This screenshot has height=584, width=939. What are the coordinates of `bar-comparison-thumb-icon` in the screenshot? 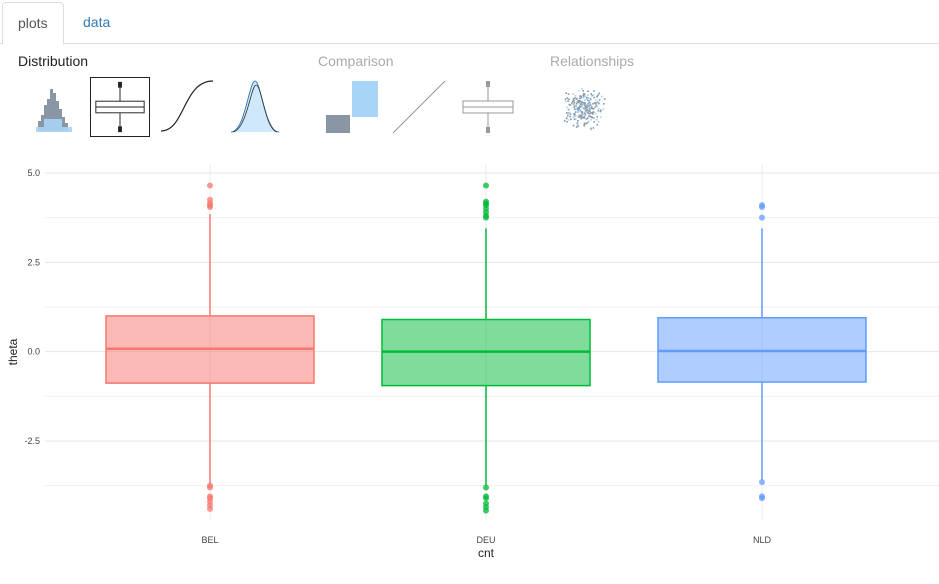 It's located at (352, 107).